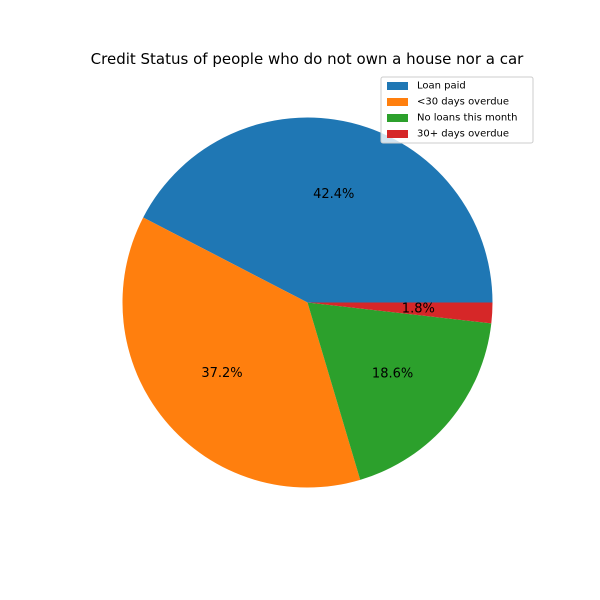 This screenshot has width=600, height=600. I want to click on legend-label-loan-paid: Loan paid, so click(441, 86).